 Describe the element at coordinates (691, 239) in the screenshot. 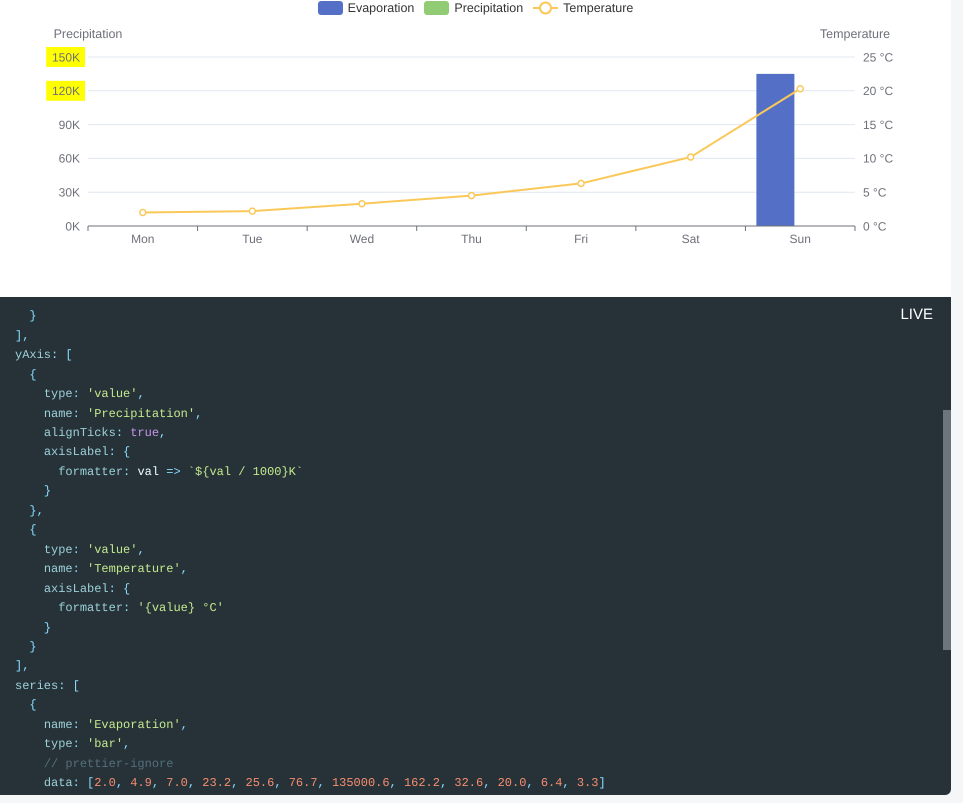

I see `x-tick-label: Sat` at that location.